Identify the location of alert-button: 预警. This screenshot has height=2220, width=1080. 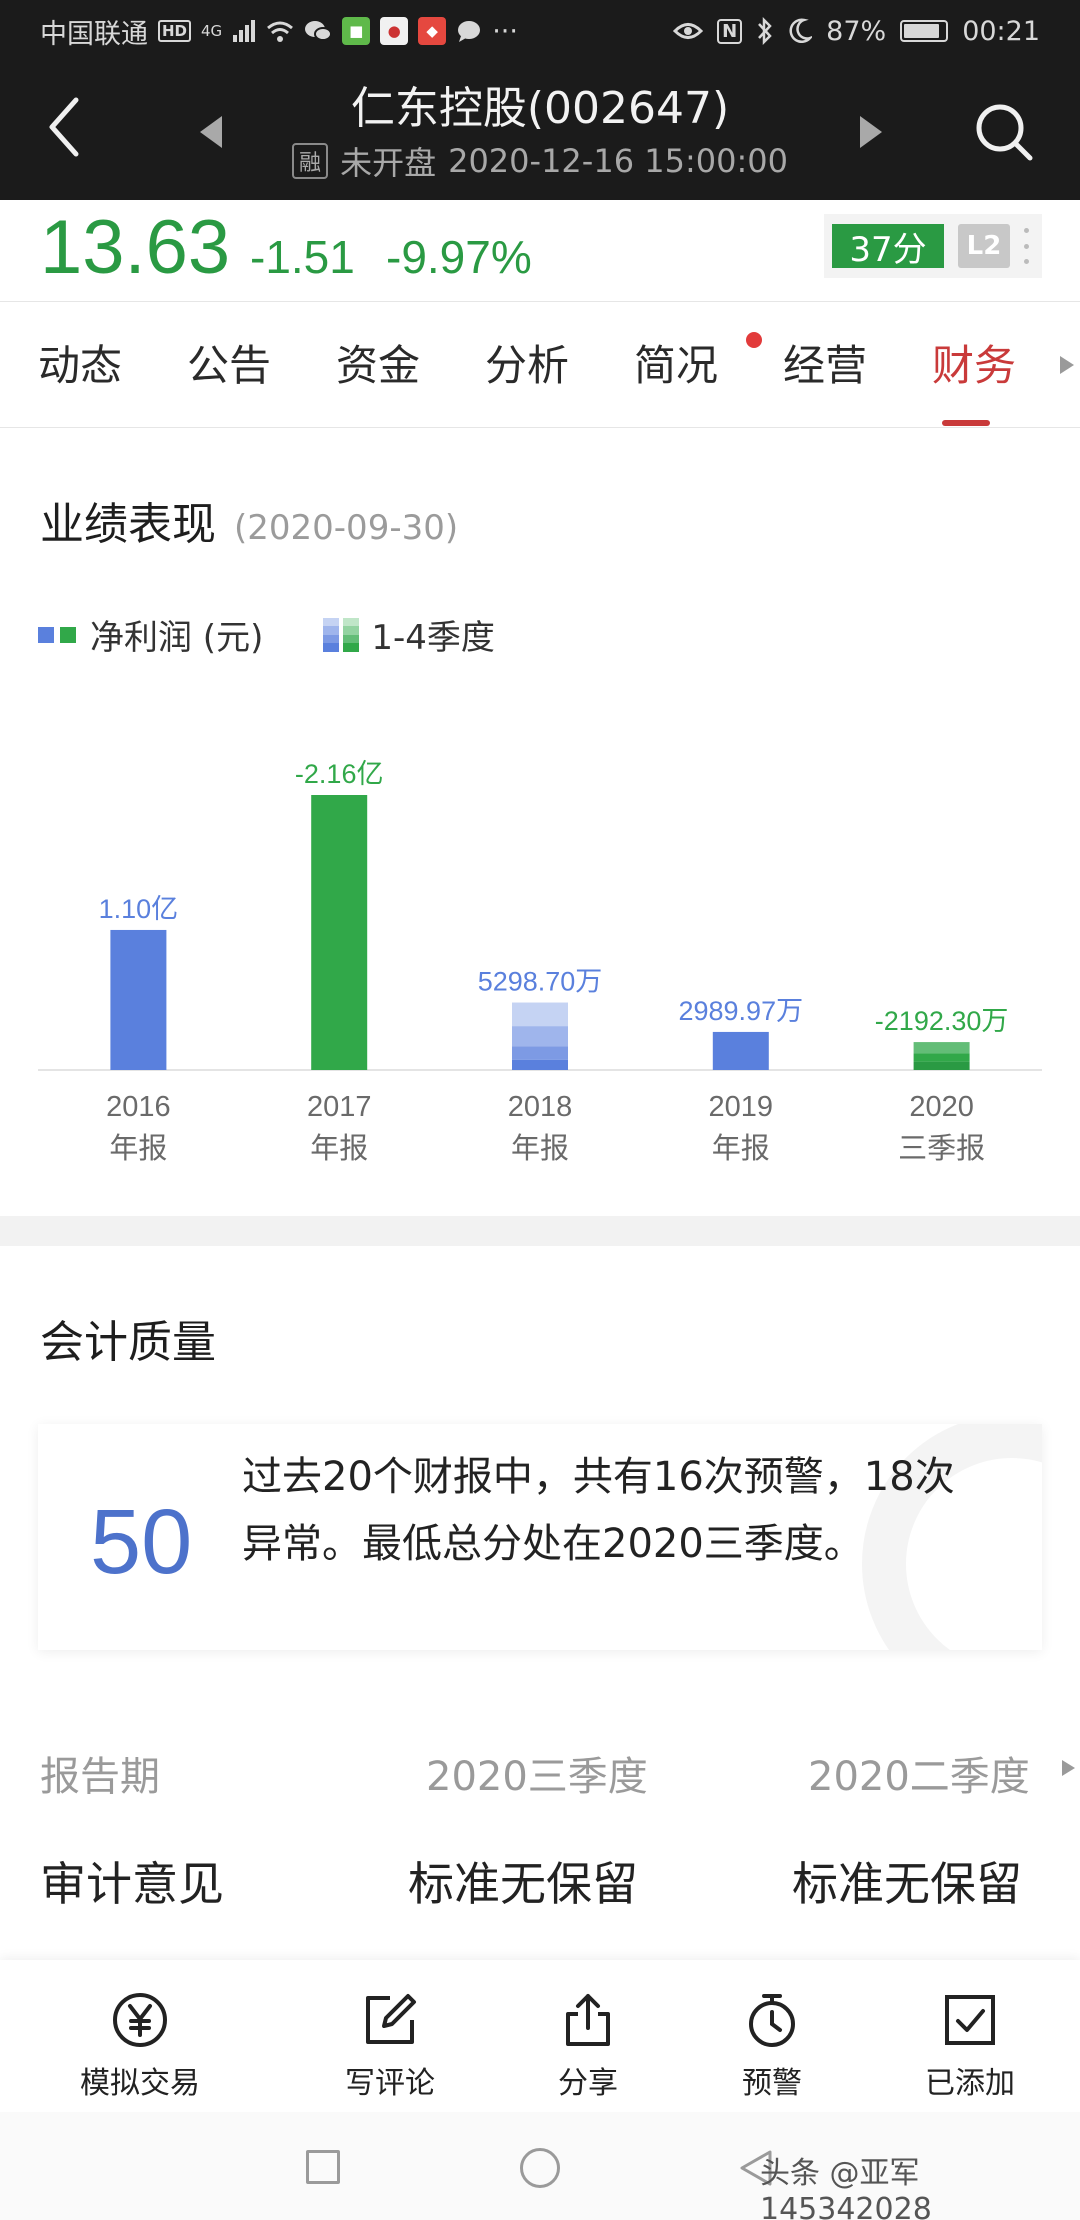
(772, 2046).